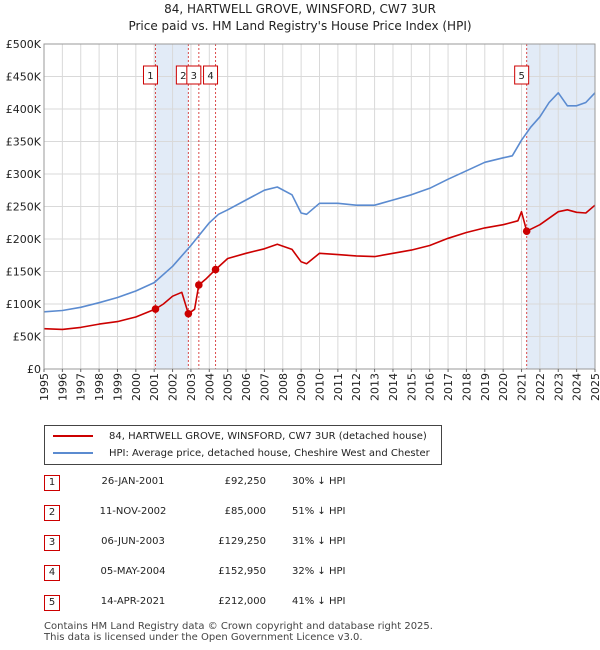  What do you see at coordinates (594, 387) in the screenshot?
I see `x-tick-label: 2025` at bounding box center [594, 387].